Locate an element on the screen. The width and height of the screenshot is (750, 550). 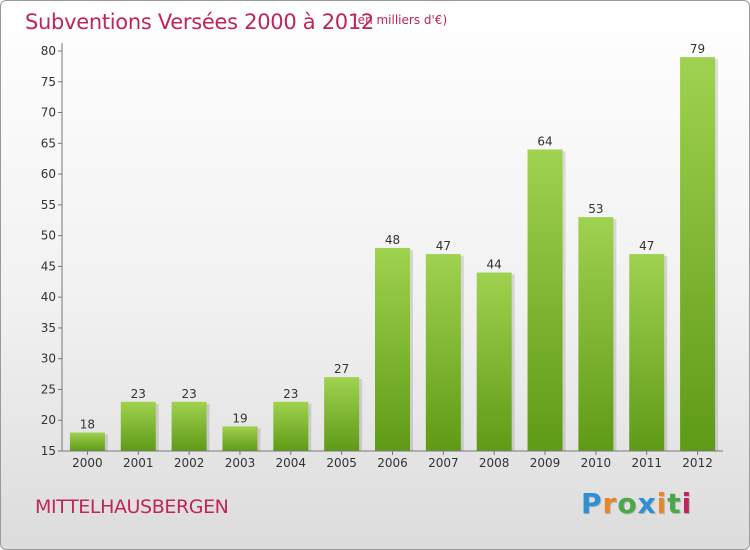
bar-value-label: 64 is located at coordinates (544, 141).